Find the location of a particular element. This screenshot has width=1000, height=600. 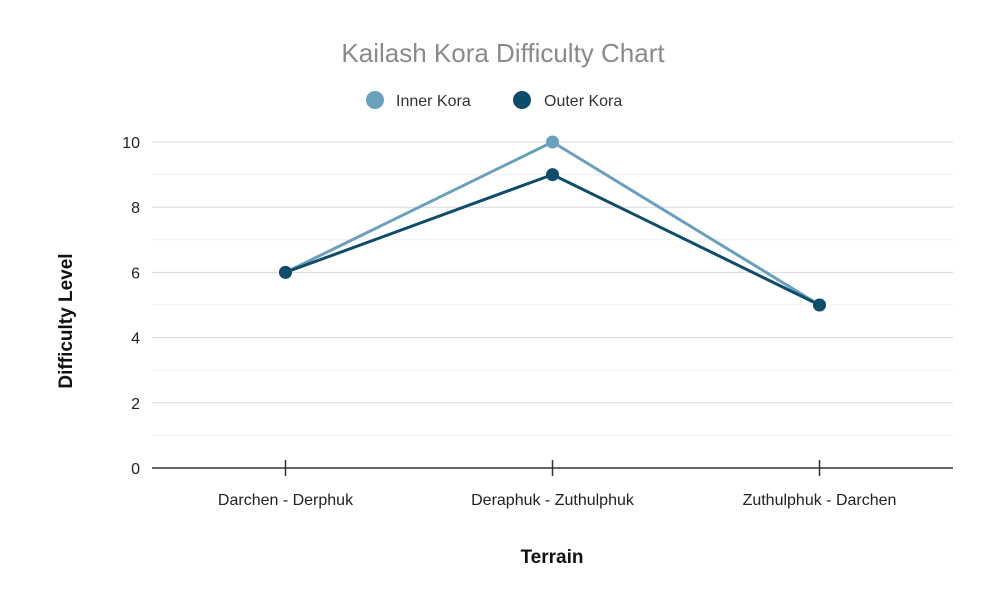

legend-item-inner-kora: Inner Kora is located at coordinates (418, 100).